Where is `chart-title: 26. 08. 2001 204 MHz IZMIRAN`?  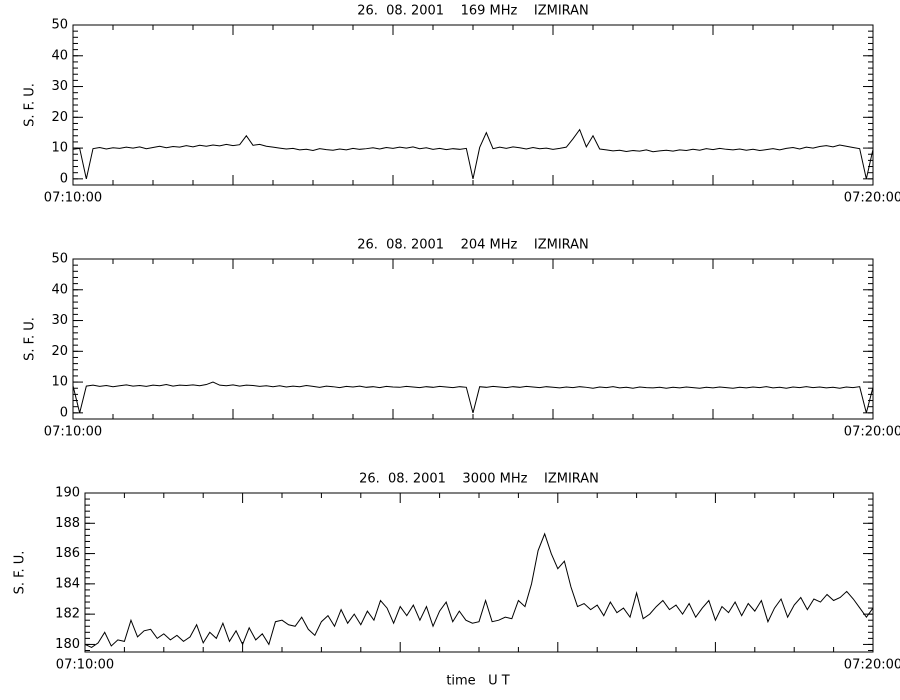 chart-title: 26. 08. 2001 204 MHz IZMIRAN is located at coordinates (473, 245).